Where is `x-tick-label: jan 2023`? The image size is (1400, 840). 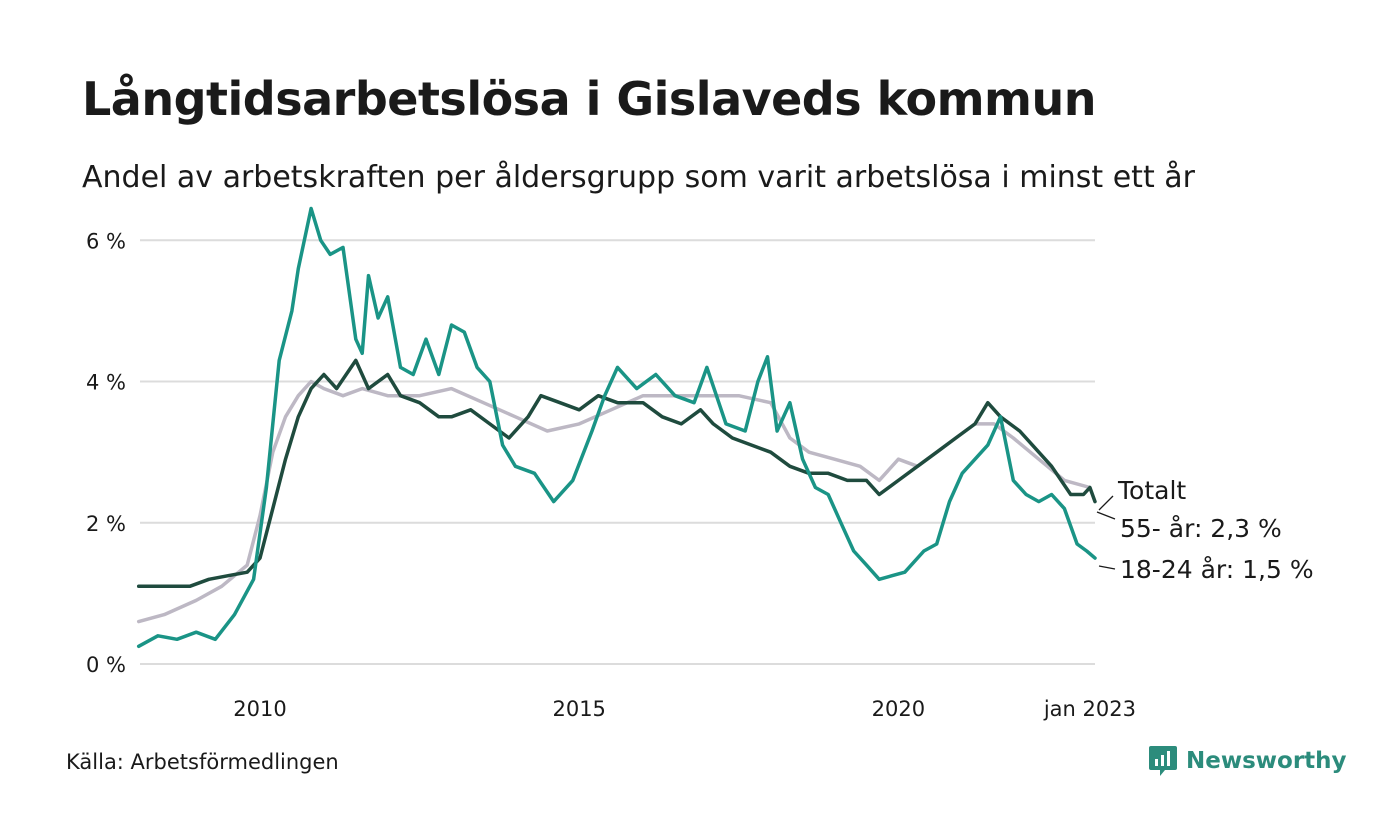 x-tick-label: jan 2023 is located at coordinates (1089, 709).